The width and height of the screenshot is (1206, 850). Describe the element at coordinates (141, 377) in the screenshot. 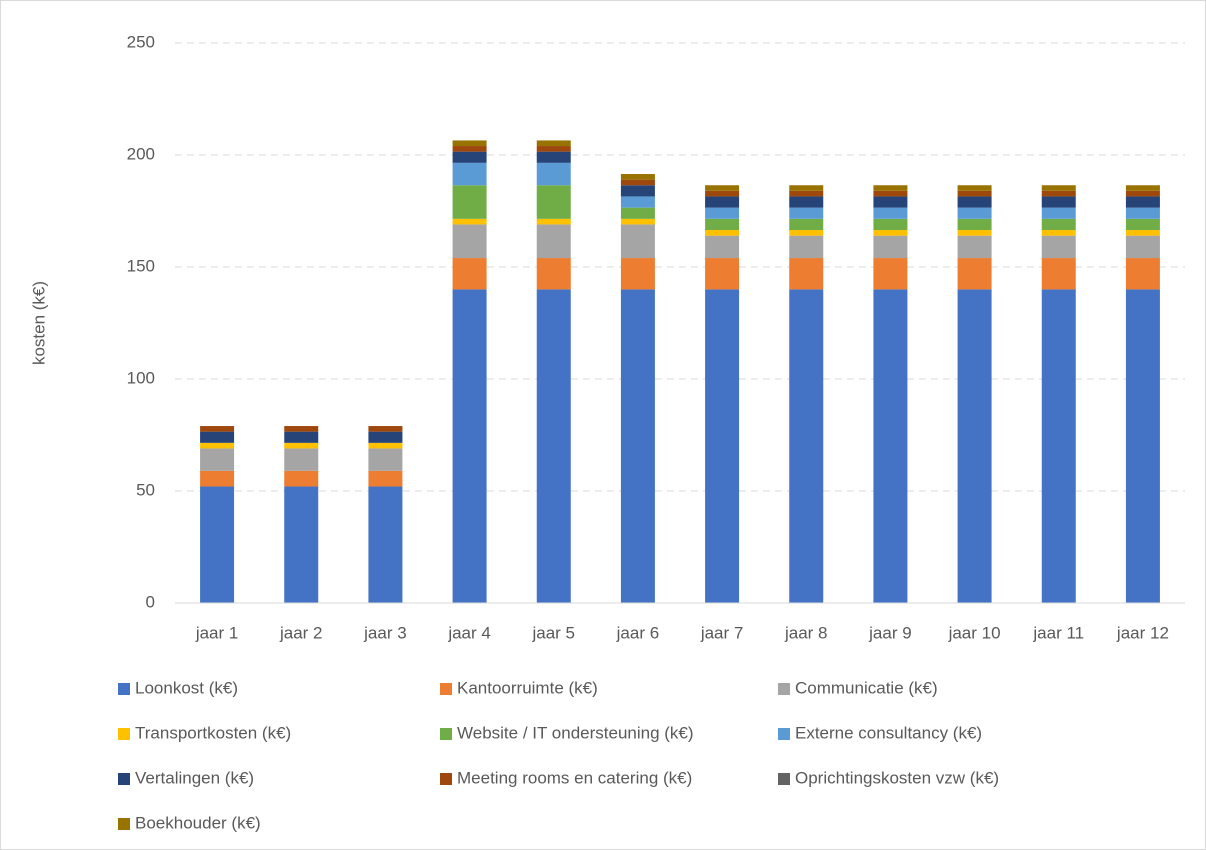

I see `y-tick-label: 100` at that location.